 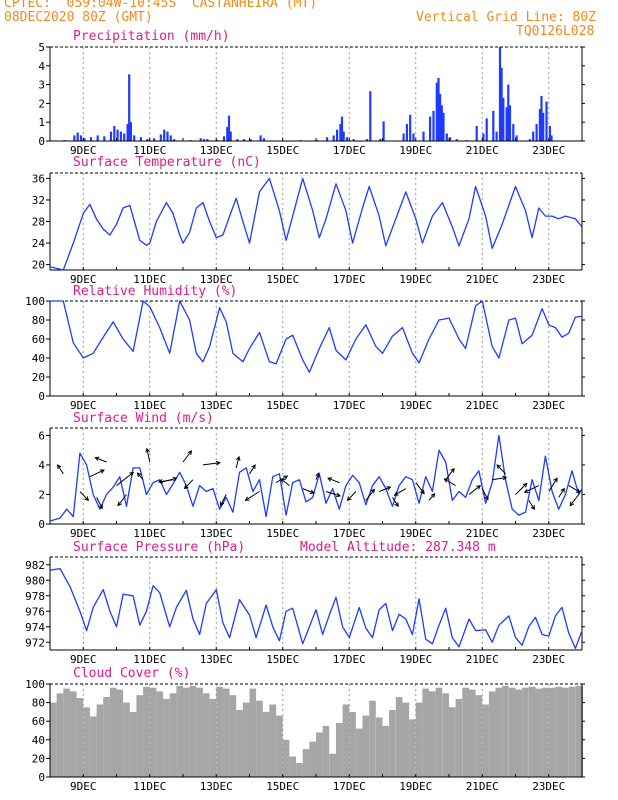 I want to click on precip-title: Precipitation (mm/h), so click(x=151, y=36).